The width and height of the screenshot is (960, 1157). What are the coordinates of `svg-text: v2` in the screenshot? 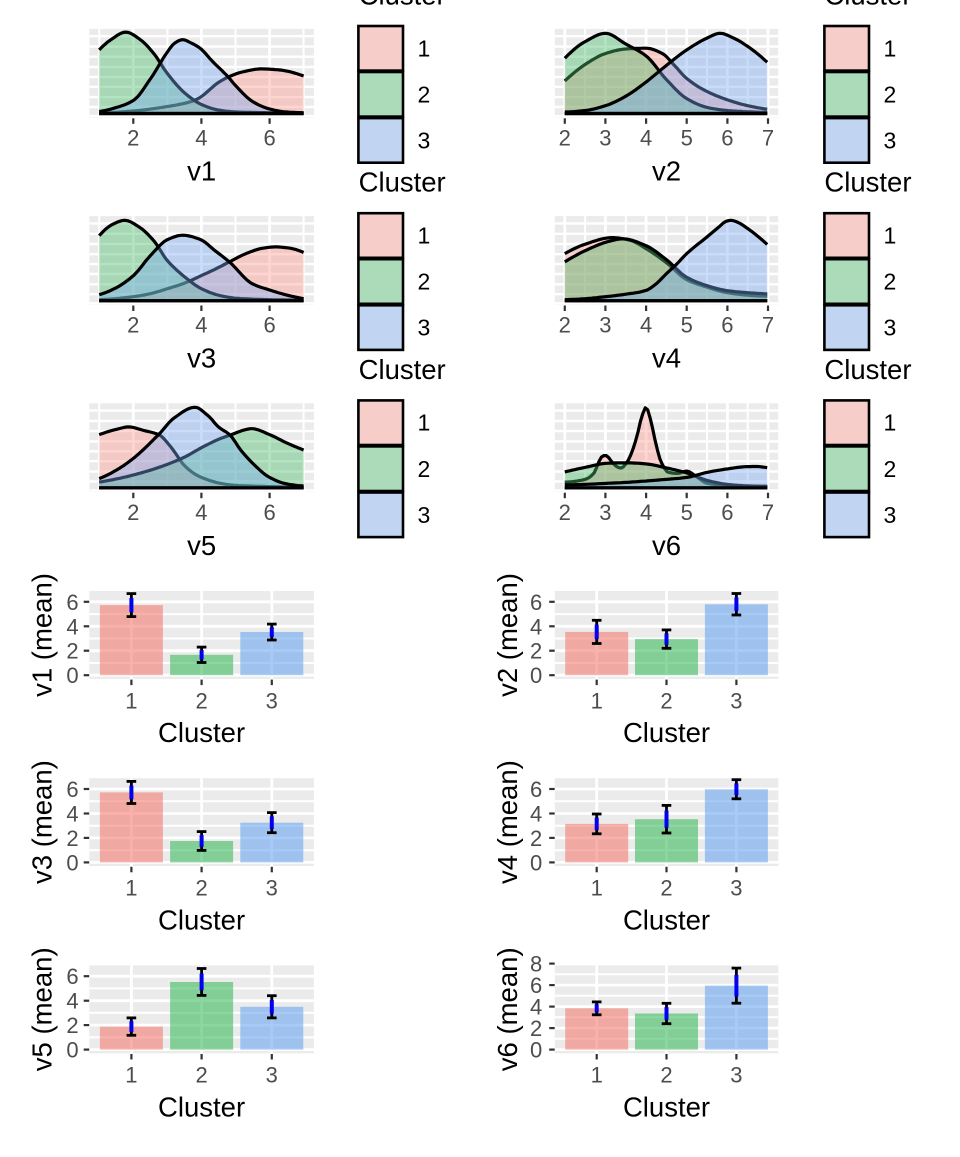 It's located at (666, 171).